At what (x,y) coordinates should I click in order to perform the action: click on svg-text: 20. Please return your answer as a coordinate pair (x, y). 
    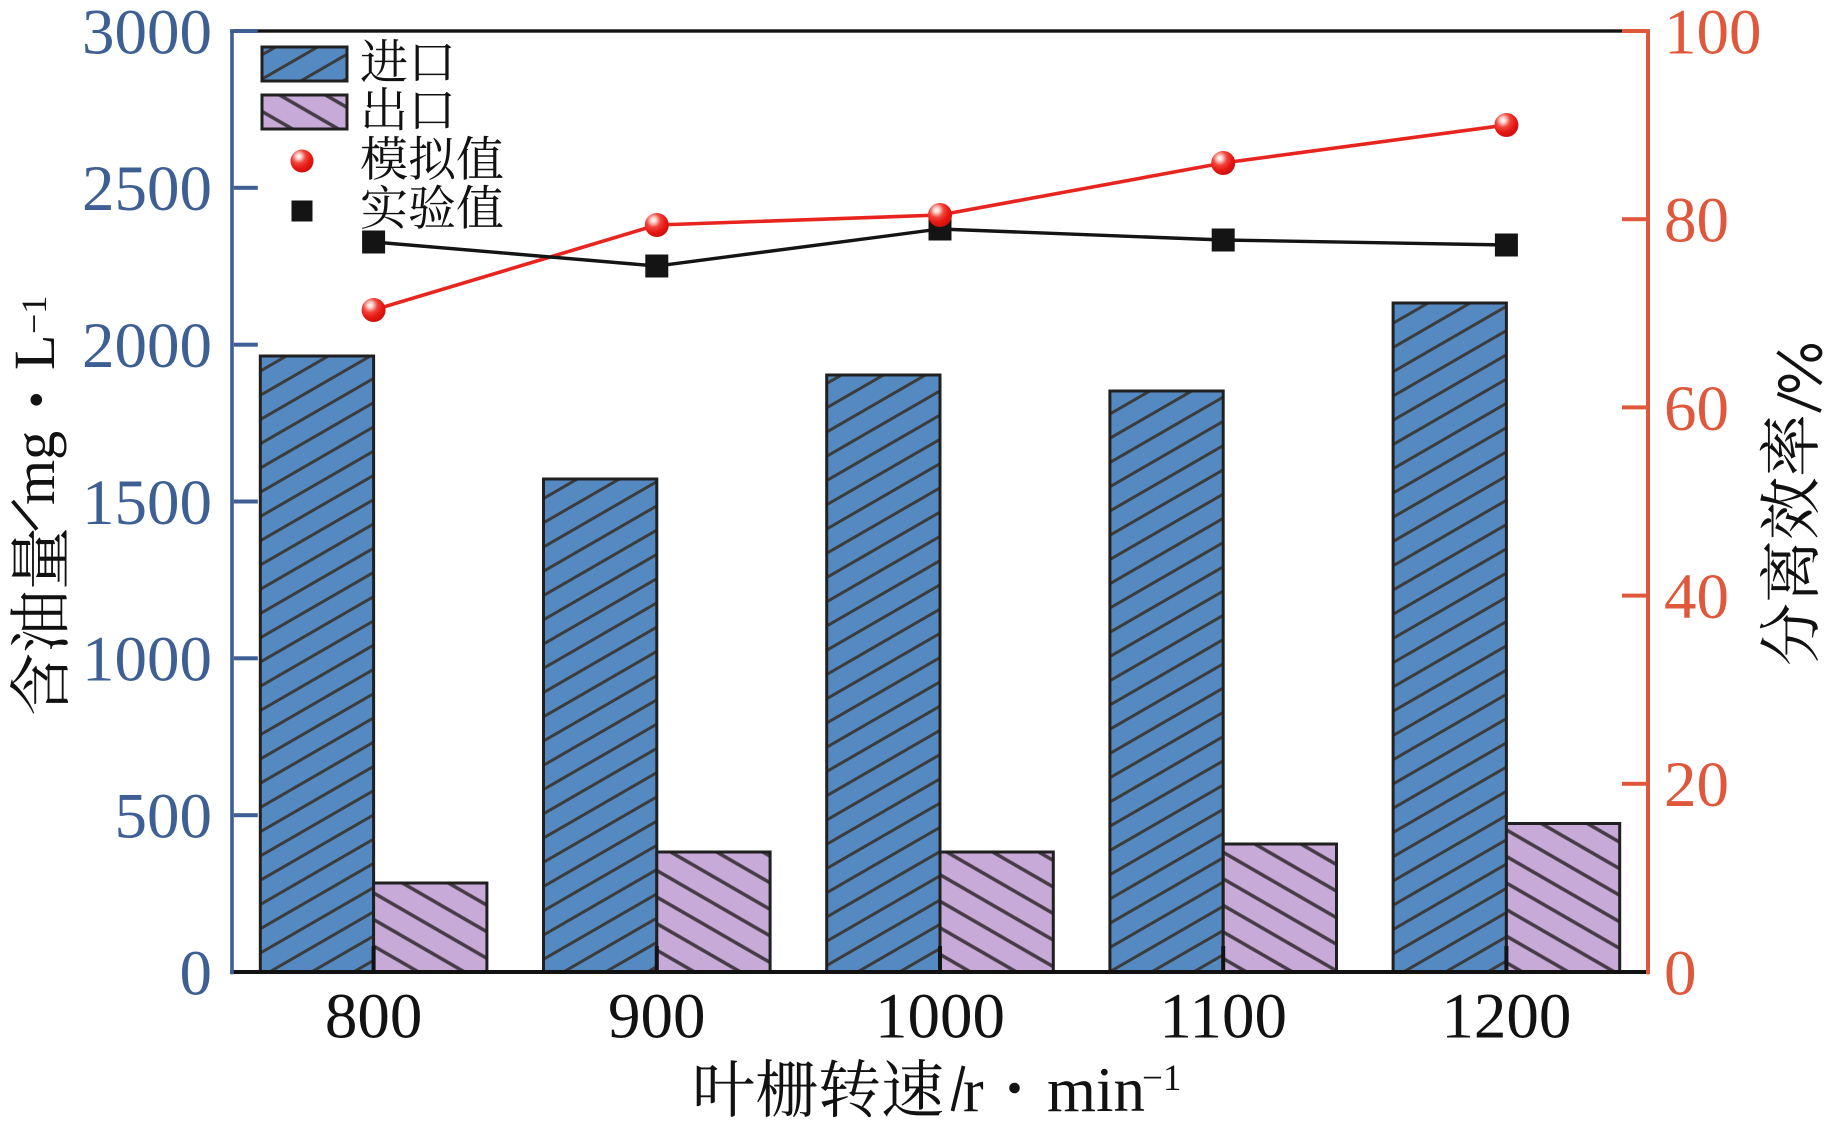
    Looking at the image, I should click on (1696, 785).